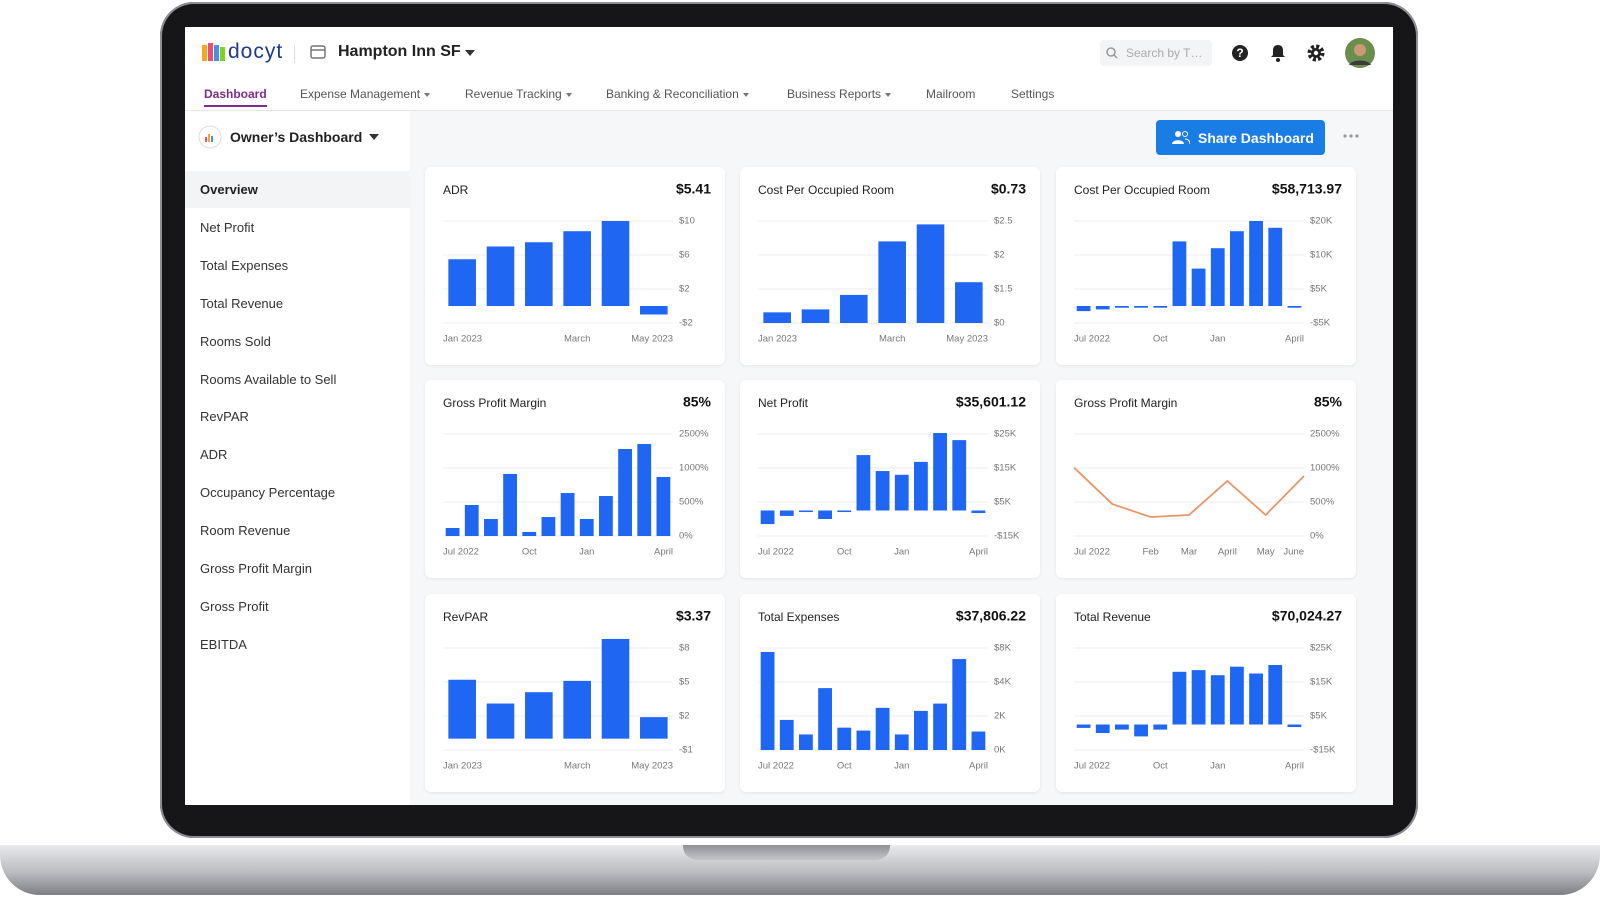 This screenshot has height=913, width=1600. I want to click on avatar, so click(1360, 53).